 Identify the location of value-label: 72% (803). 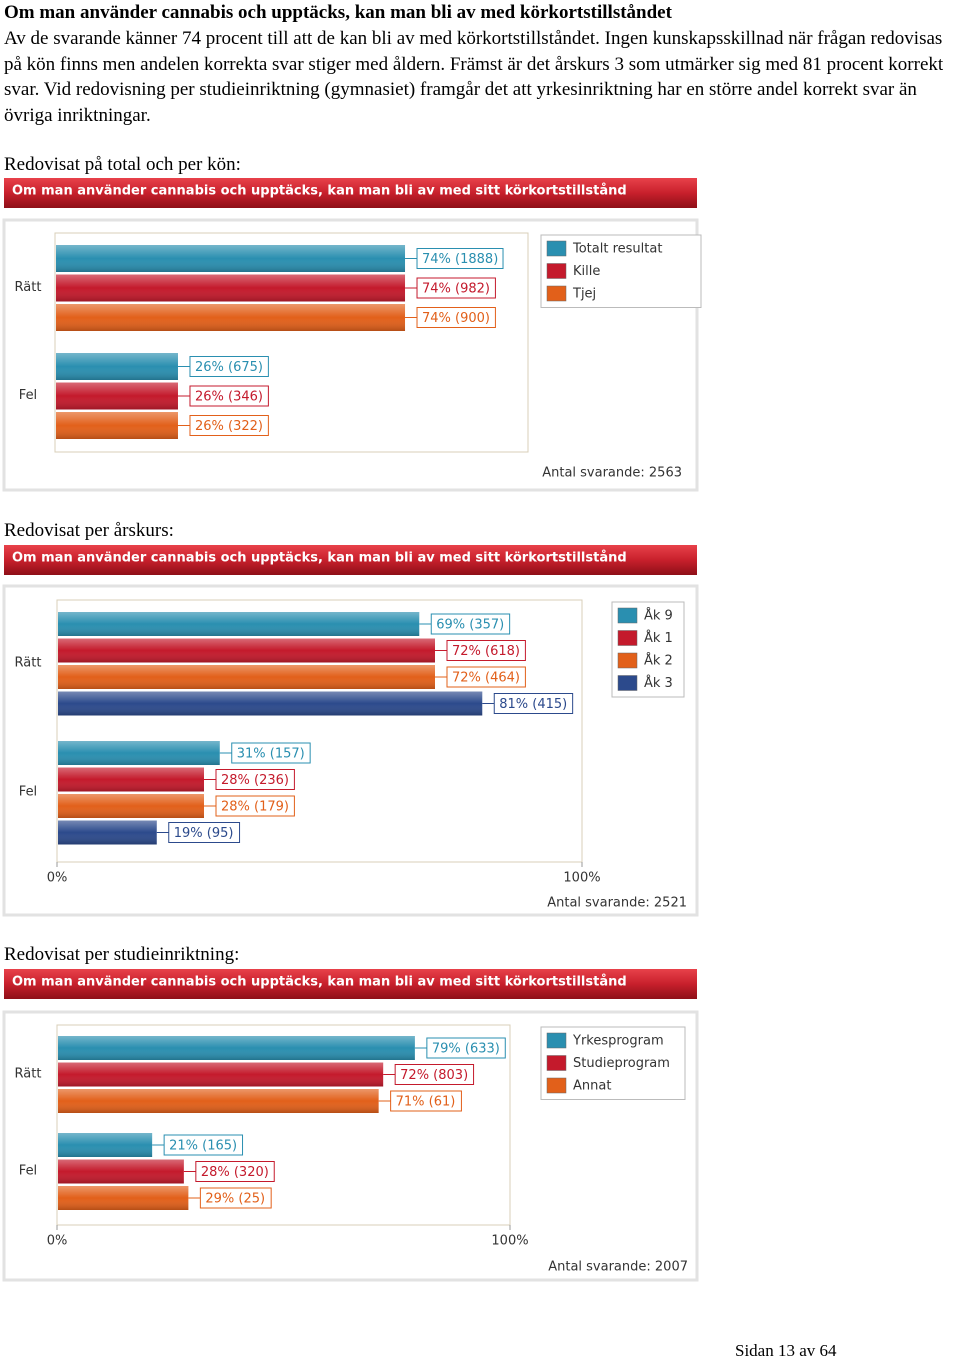
(434, 1075).